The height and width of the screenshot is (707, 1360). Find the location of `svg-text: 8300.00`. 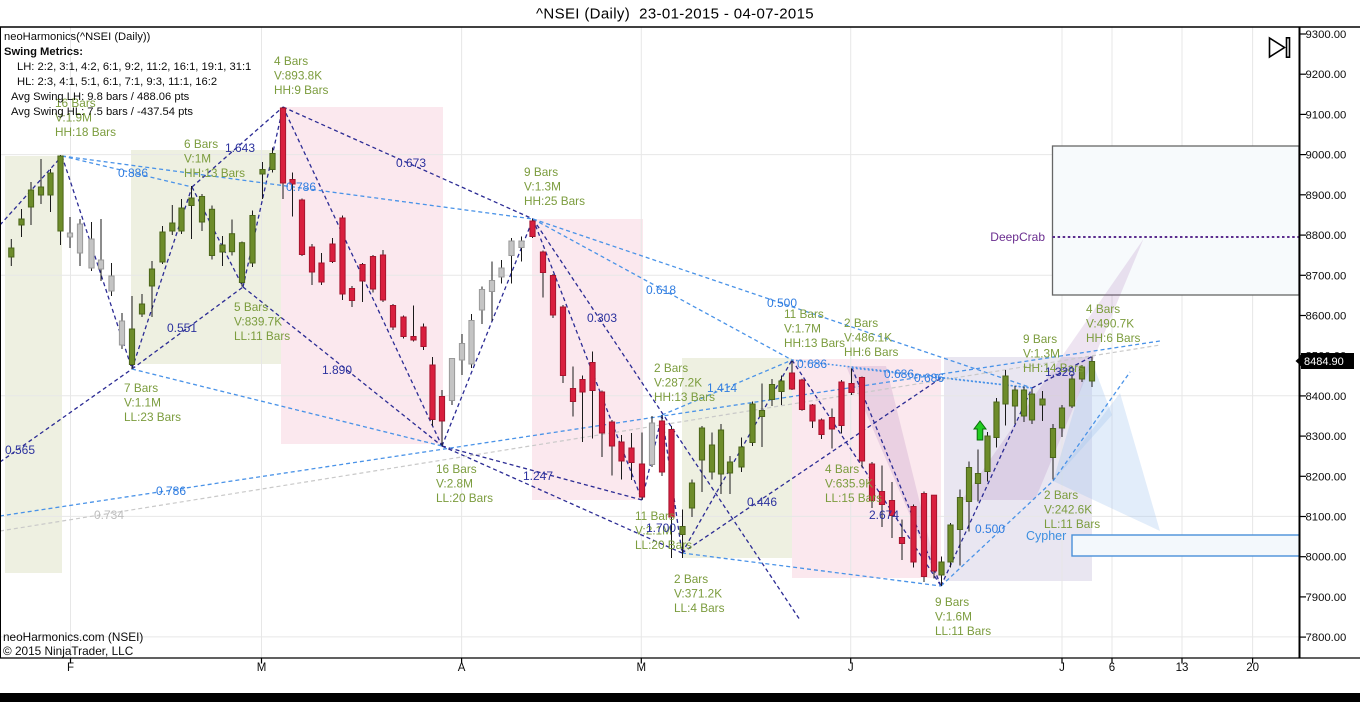

svg-text: 8300.00 is located at coordinates (1326, 437).